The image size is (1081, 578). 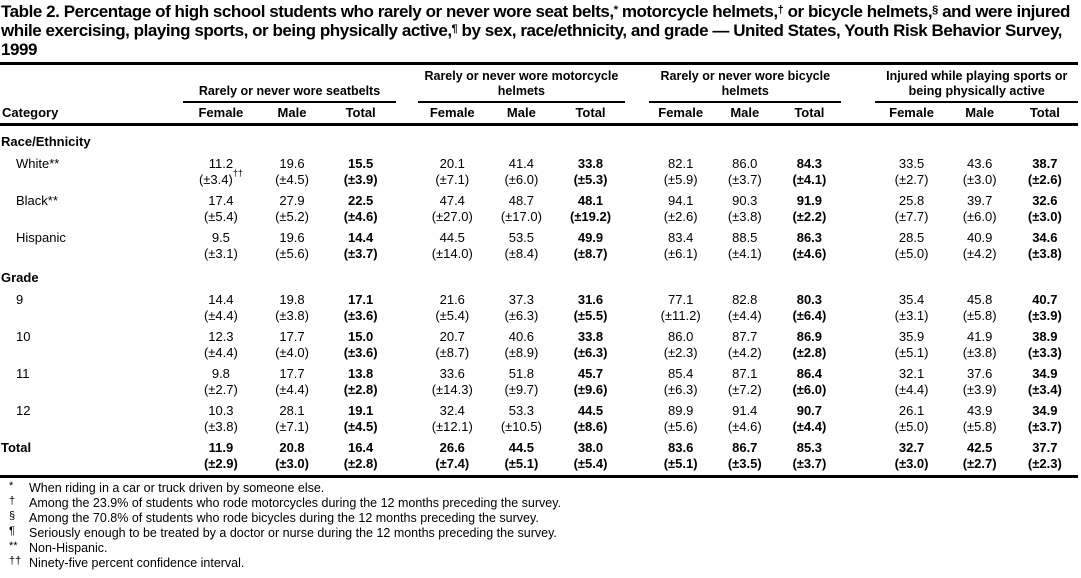 I want to click on ci-cell: (±11.2), so click(x=680, y=316).